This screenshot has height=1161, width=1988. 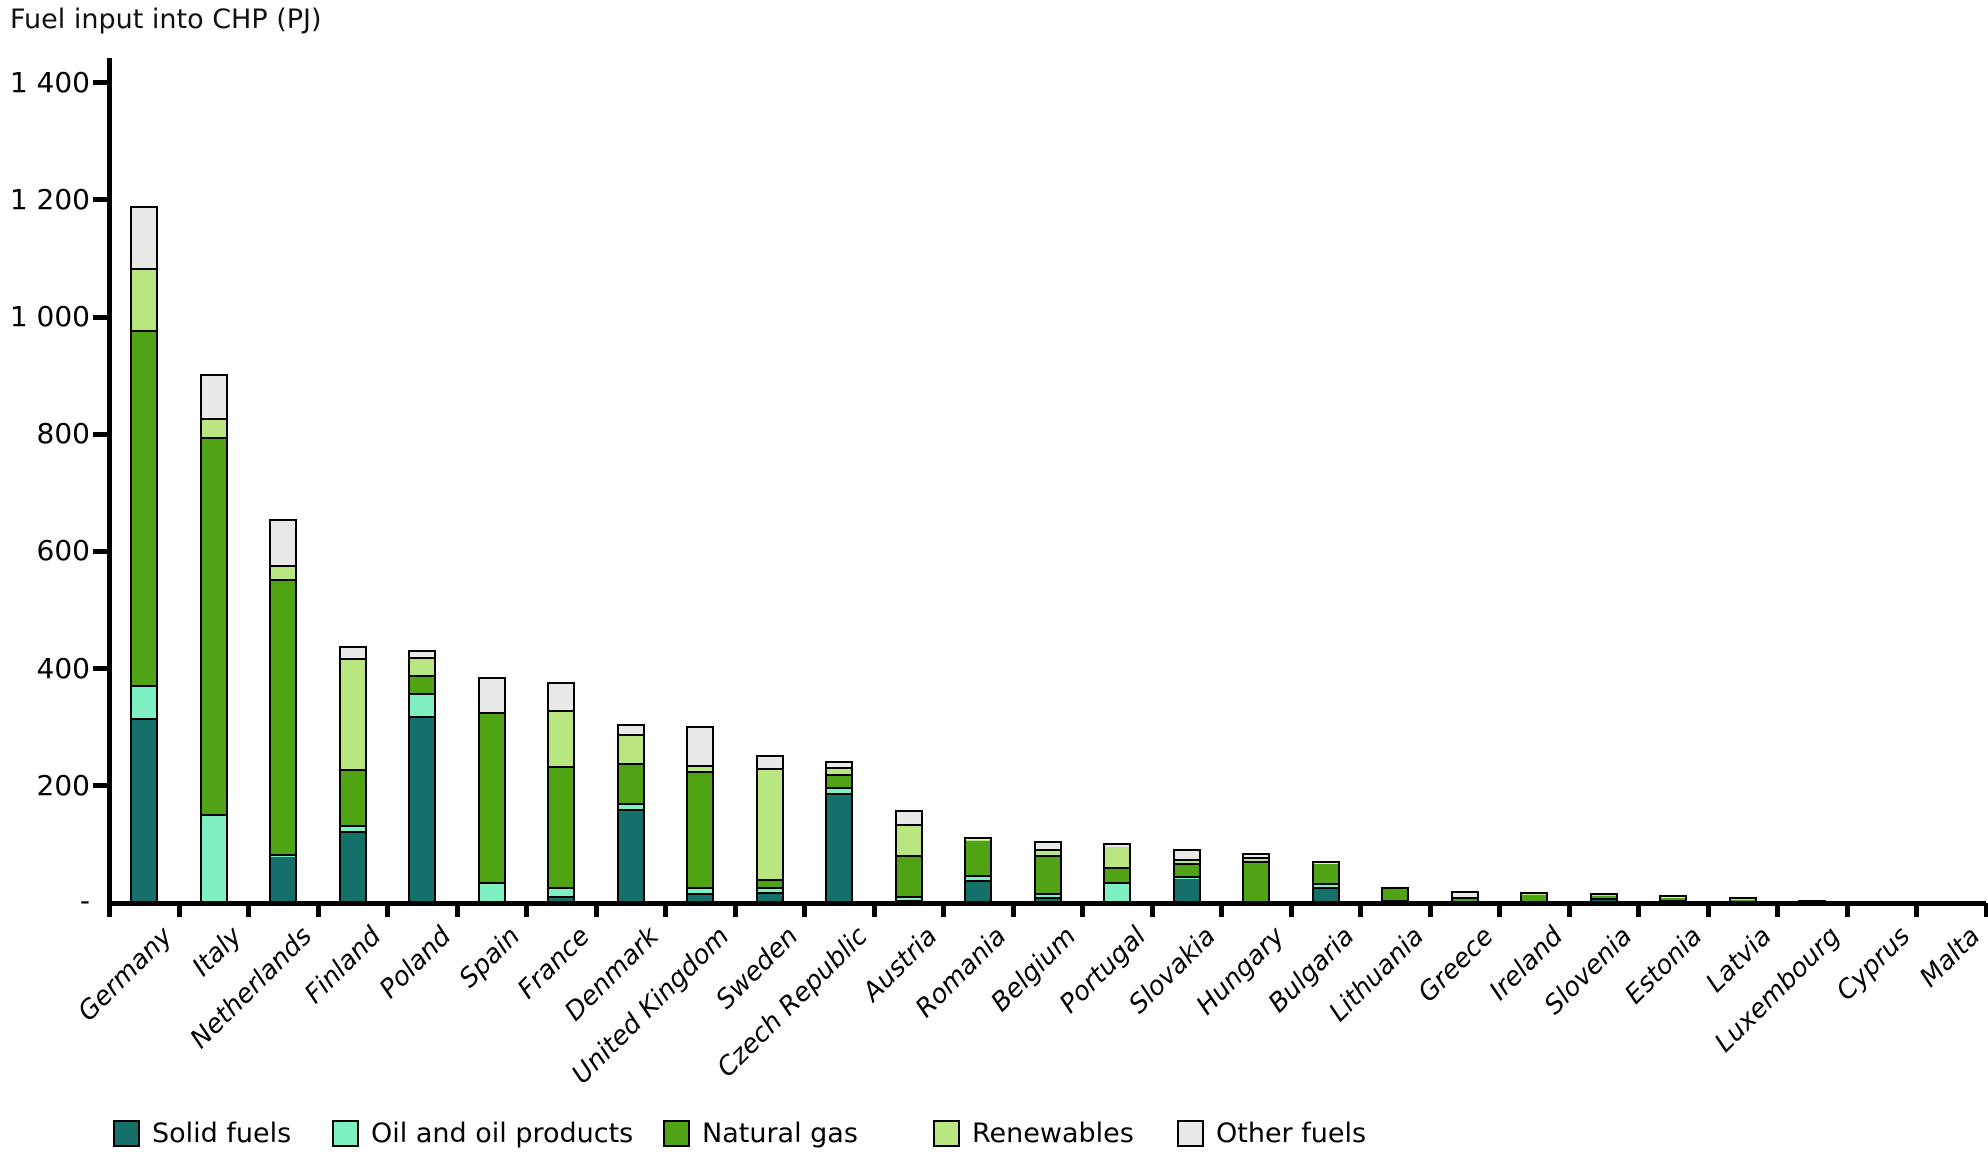 What do you see at coordinates (1663, 966) in the screenshot?
I see `x-label-estonia: Estonia` at bounding box center [1663, 966].